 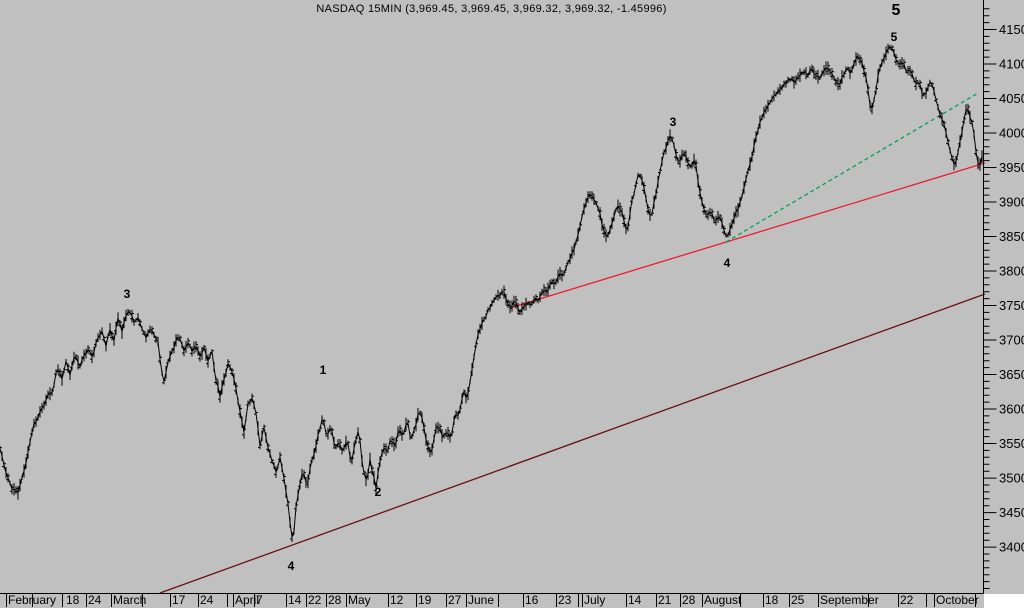 I want to click on y-axis-label: 4150, so click(x=1011, y=29).